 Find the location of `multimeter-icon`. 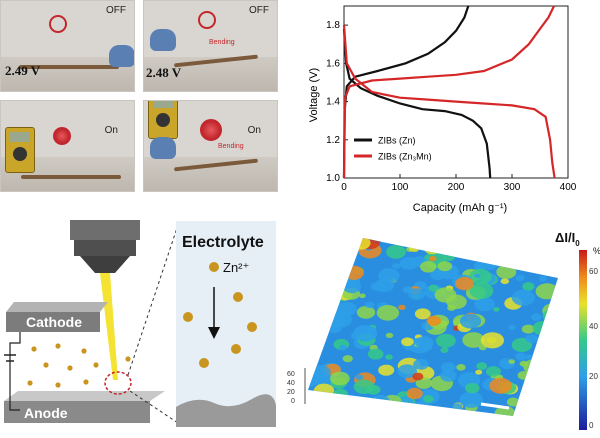

multimeter-icon is located at coordinates (20, 150).